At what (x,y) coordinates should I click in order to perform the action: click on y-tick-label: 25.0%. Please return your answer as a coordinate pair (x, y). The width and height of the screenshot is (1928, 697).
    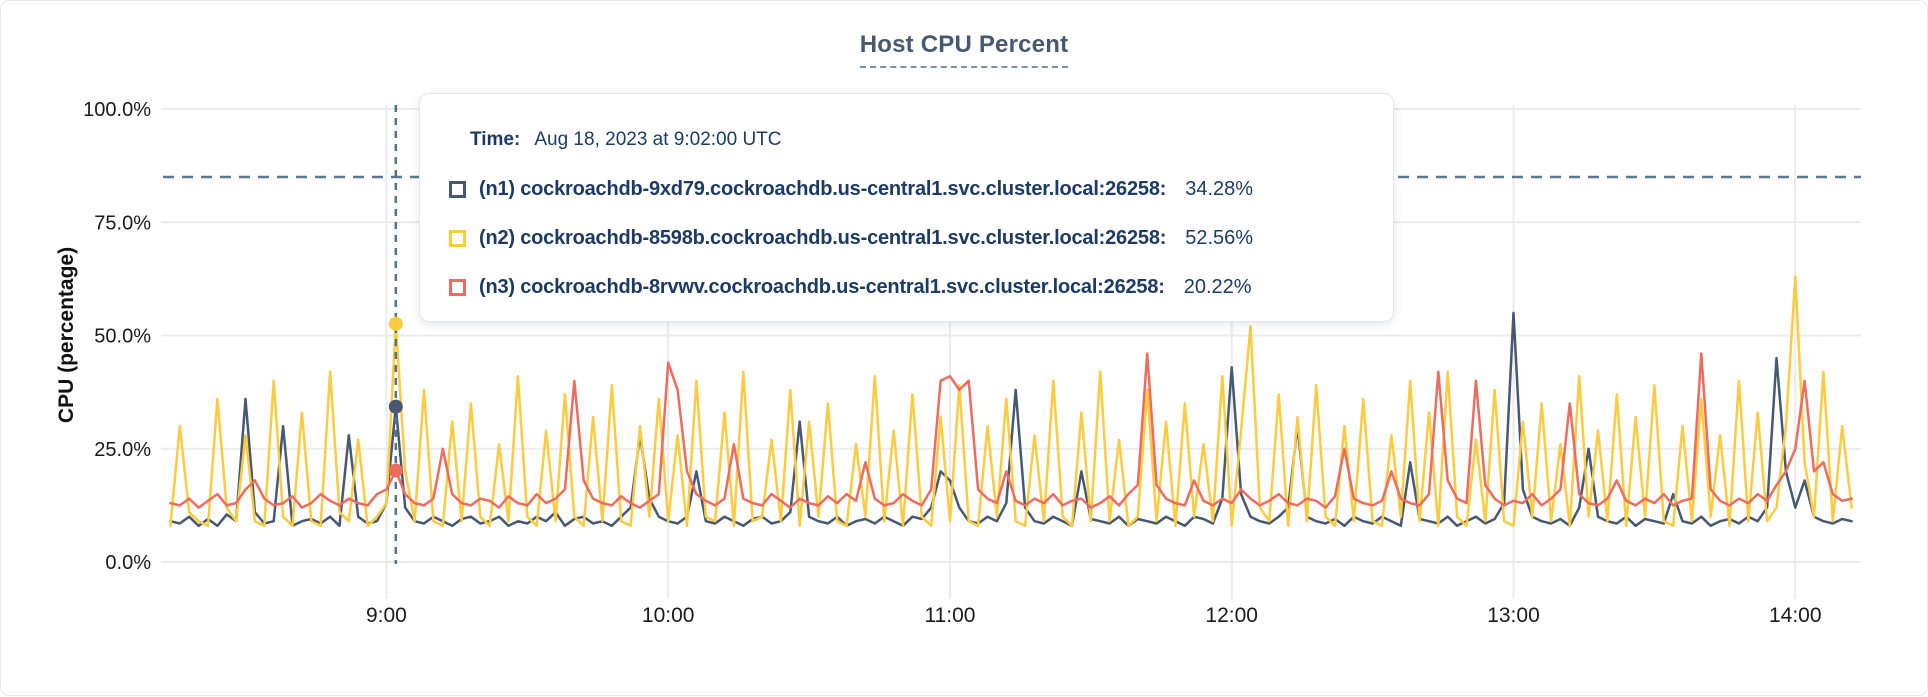
    Looking at the image, I should click on (122, 450).